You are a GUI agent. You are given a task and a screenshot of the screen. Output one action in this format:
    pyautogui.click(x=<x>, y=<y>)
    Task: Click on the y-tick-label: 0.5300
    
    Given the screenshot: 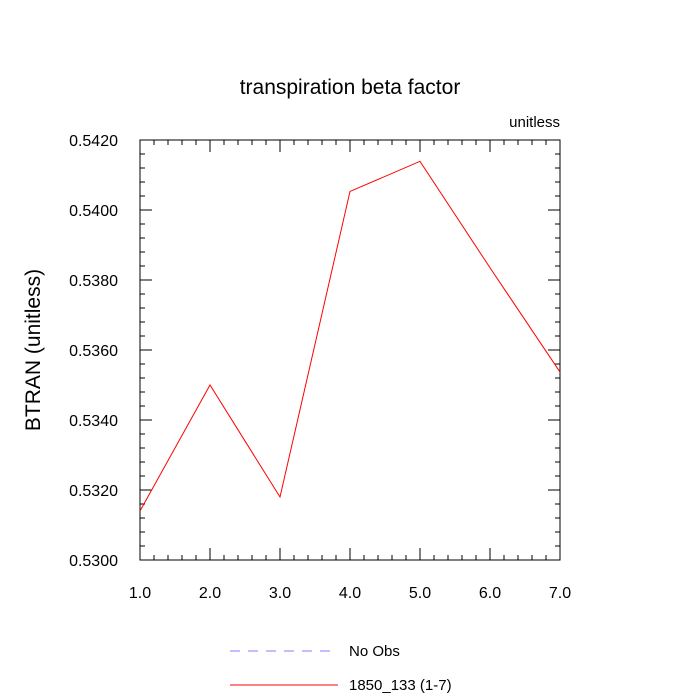 What is the action you would take?
    pyautogui.click(x=93, y=561)
    